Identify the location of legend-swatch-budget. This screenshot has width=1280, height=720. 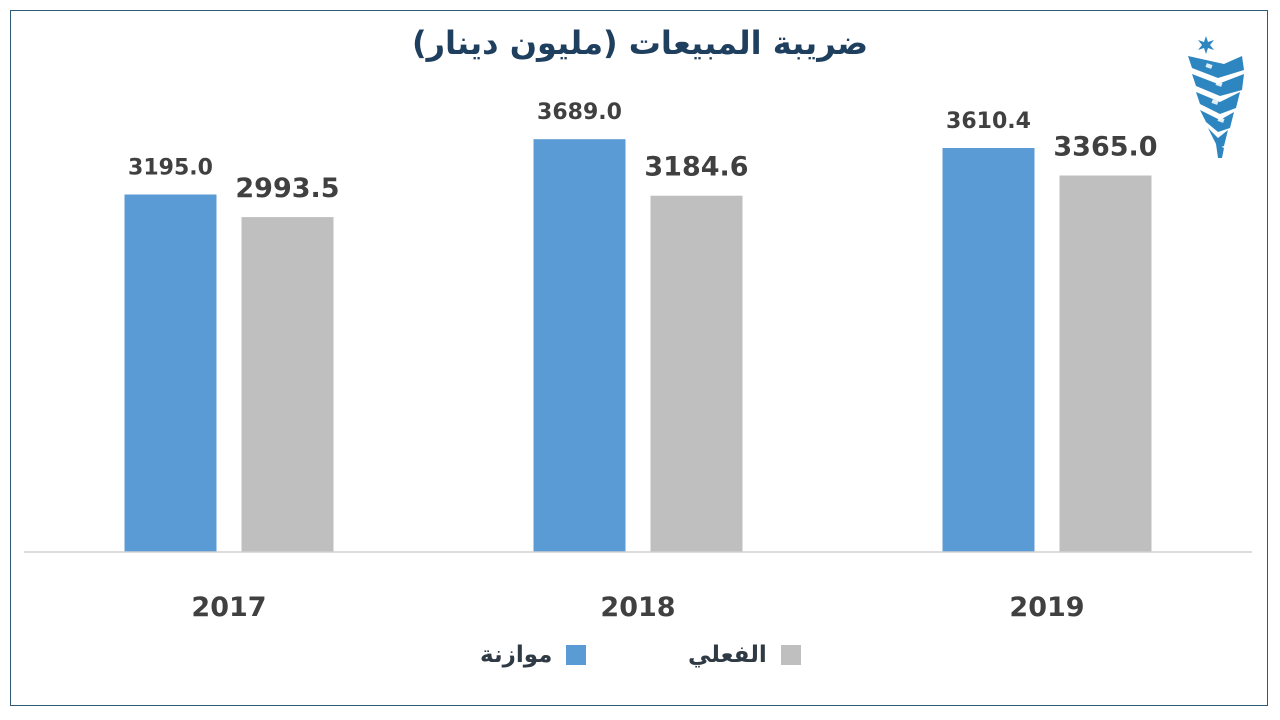
(576, 655).